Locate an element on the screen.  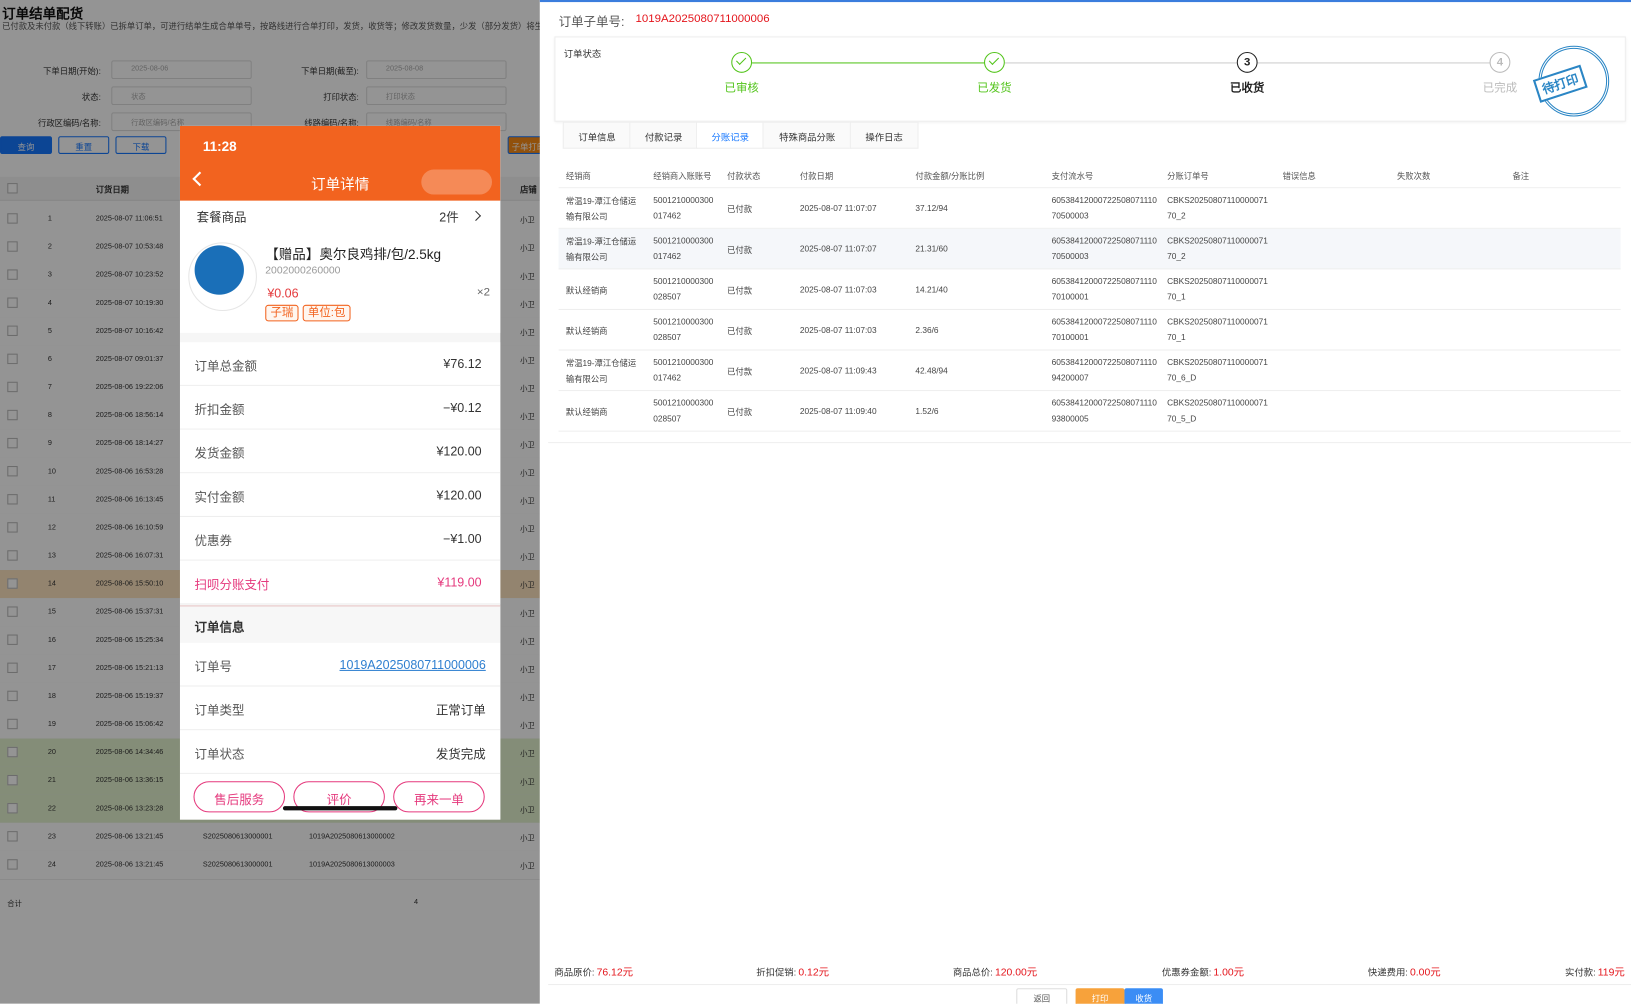
step-number: 4 is located at coordinates (1500, 62).